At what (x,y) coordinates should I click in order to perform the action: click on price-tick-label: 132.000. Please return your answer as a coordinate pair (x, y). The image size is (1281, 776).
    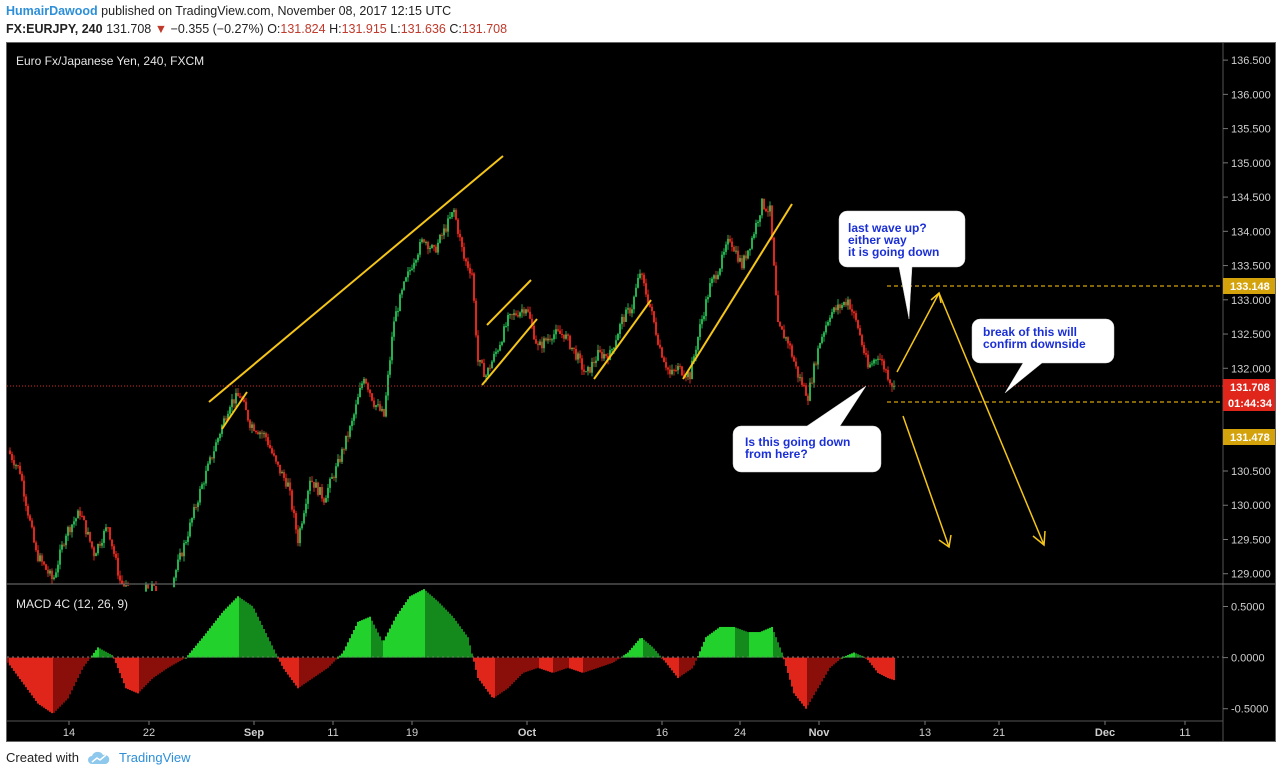
    Looking at the image, I should click on (1251, 369).